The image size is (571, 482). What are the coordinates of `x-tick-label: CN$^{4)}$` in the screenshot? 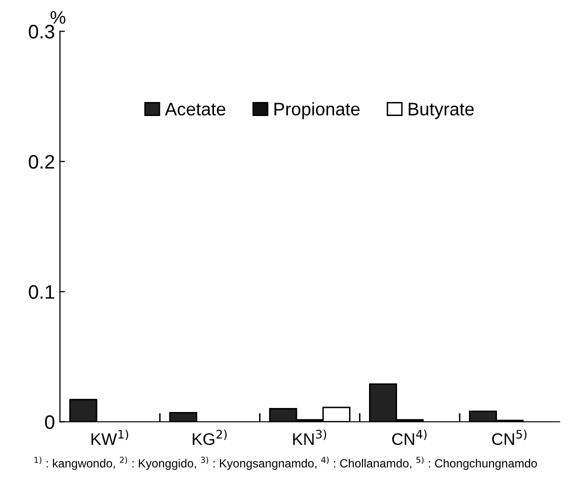 It's located at (409, 437).